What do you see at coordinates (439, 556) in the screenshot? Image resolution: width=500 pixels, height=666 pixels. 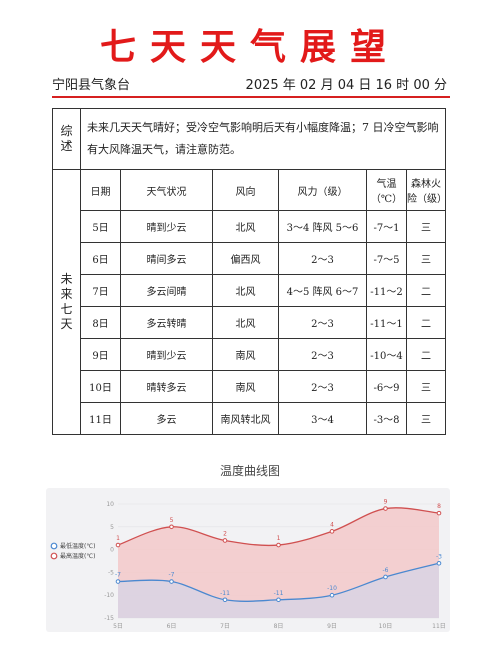 I see `data-label: -3` at bounding box center [439, 556].